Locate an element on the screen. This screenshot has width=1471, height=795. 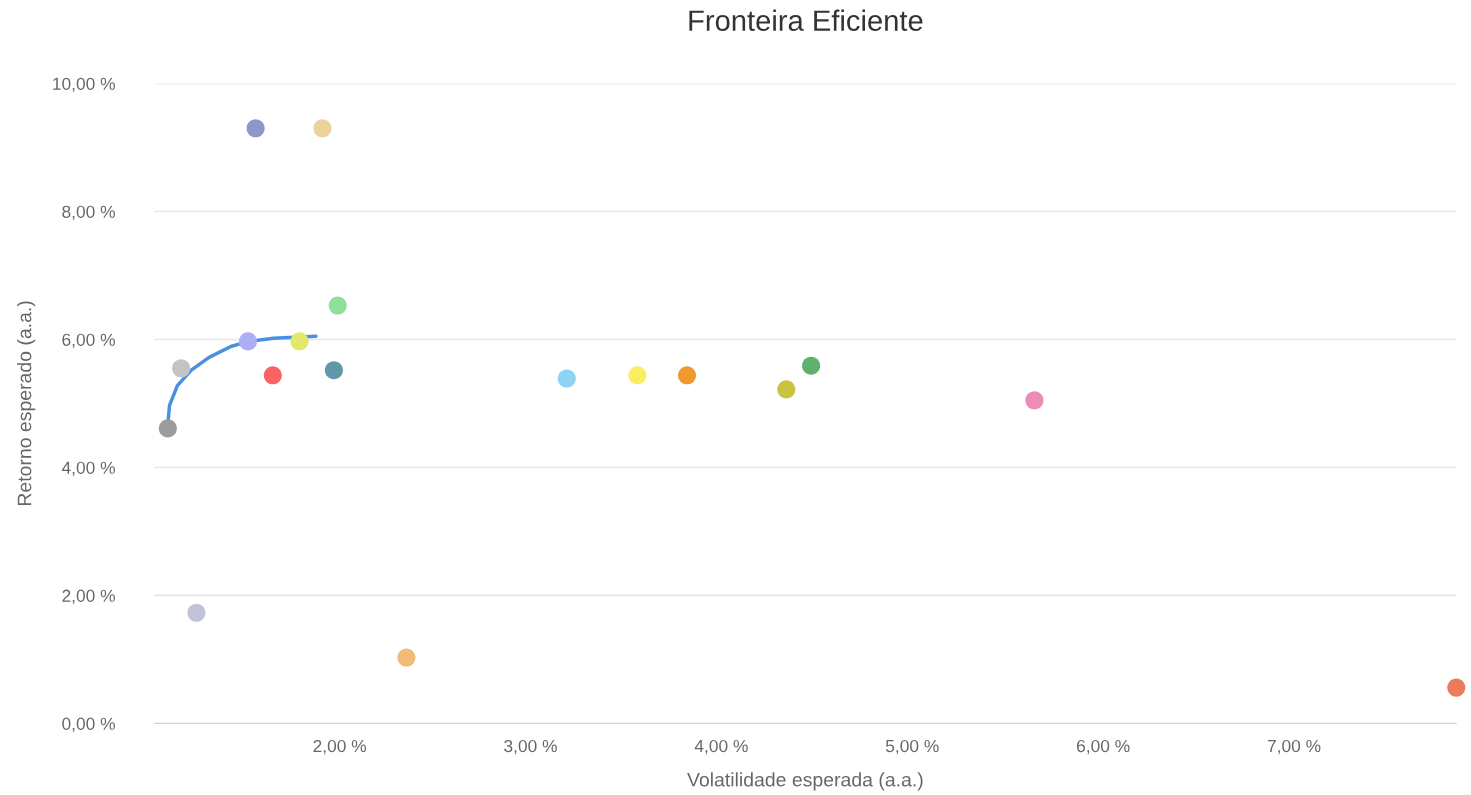
chart-title: Fronteira Eficiente is located at coordinates (806, 20).